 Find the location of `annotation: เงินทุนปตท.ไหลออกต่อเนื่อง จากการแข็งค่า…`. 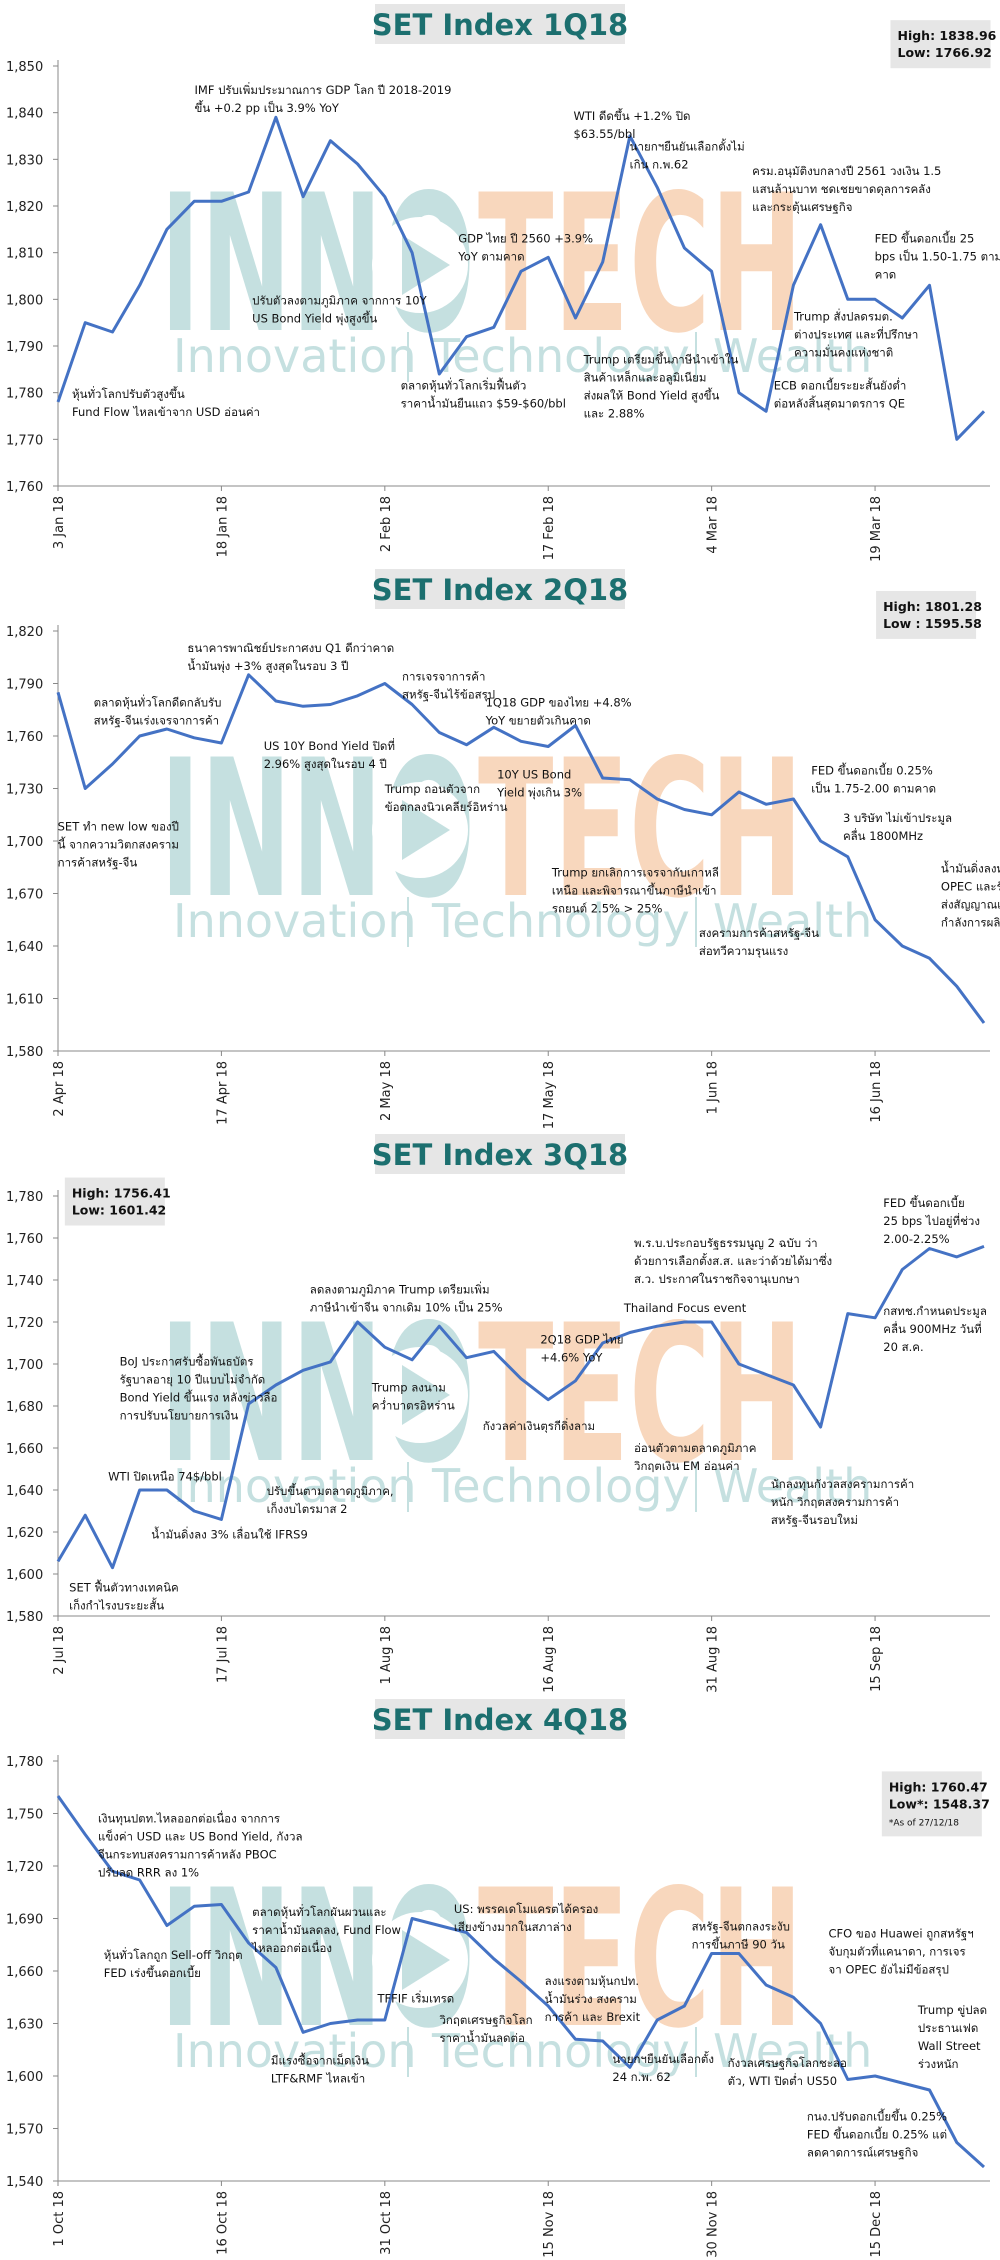

annotation: เงินทุนปตท.ไหลออกต่อเนื่อง จากการแข็งค่า… is located at coordinates (200, 1844).